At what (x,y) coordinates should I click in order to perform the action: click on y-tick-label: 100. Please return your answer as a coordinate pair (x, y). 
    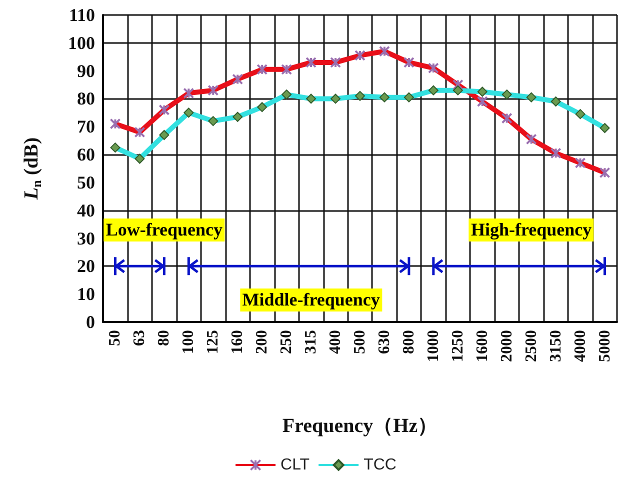
    Looking at the image, I should click on (81, 42).